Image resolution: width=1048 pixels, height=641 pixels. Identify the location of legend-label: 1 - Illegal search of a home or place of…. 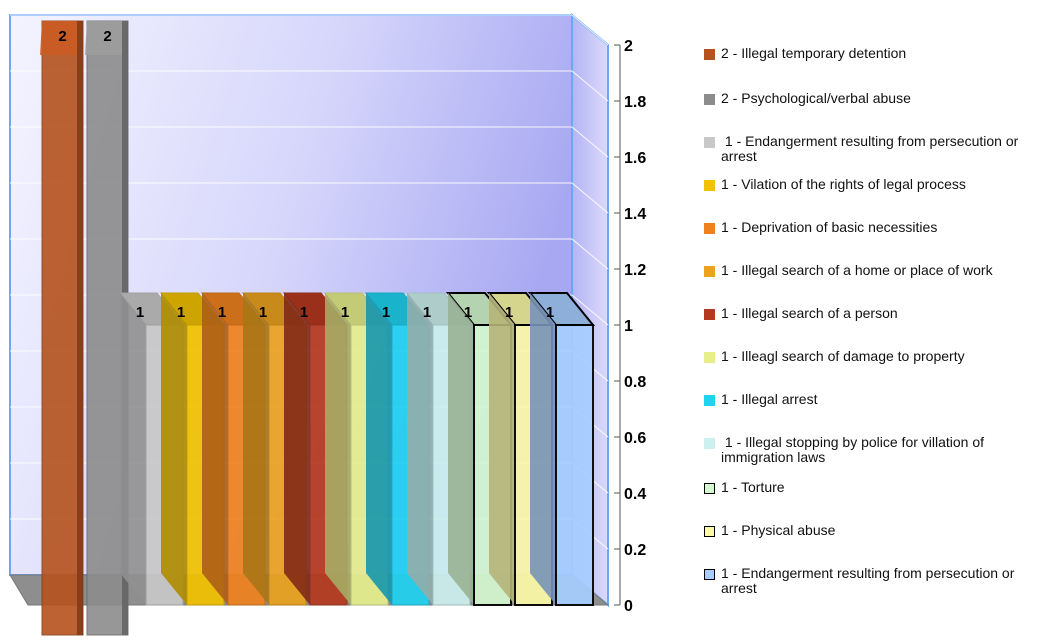
(857, 270).